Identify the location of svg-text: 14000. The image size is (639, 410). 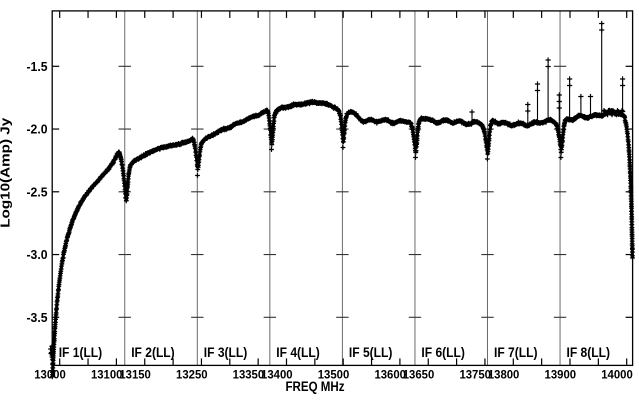
(617, 375).